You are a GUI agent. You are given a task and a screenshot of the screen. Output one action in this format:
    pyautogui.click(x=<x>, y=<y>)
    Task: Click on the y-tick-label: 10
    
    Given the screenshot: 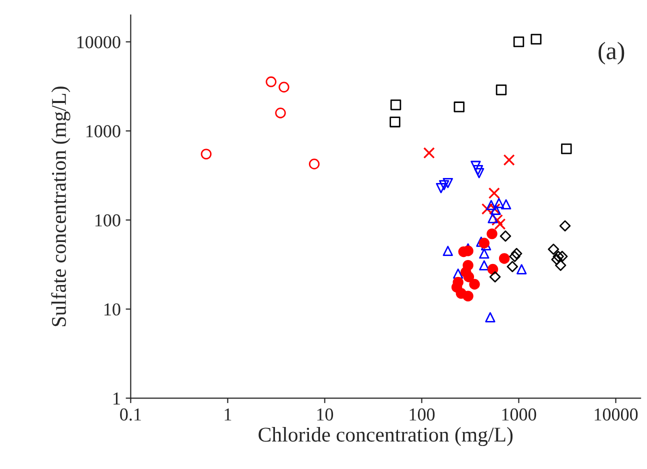 What is the action you would take?
    pyautogui.click(x=112, y=309)
    